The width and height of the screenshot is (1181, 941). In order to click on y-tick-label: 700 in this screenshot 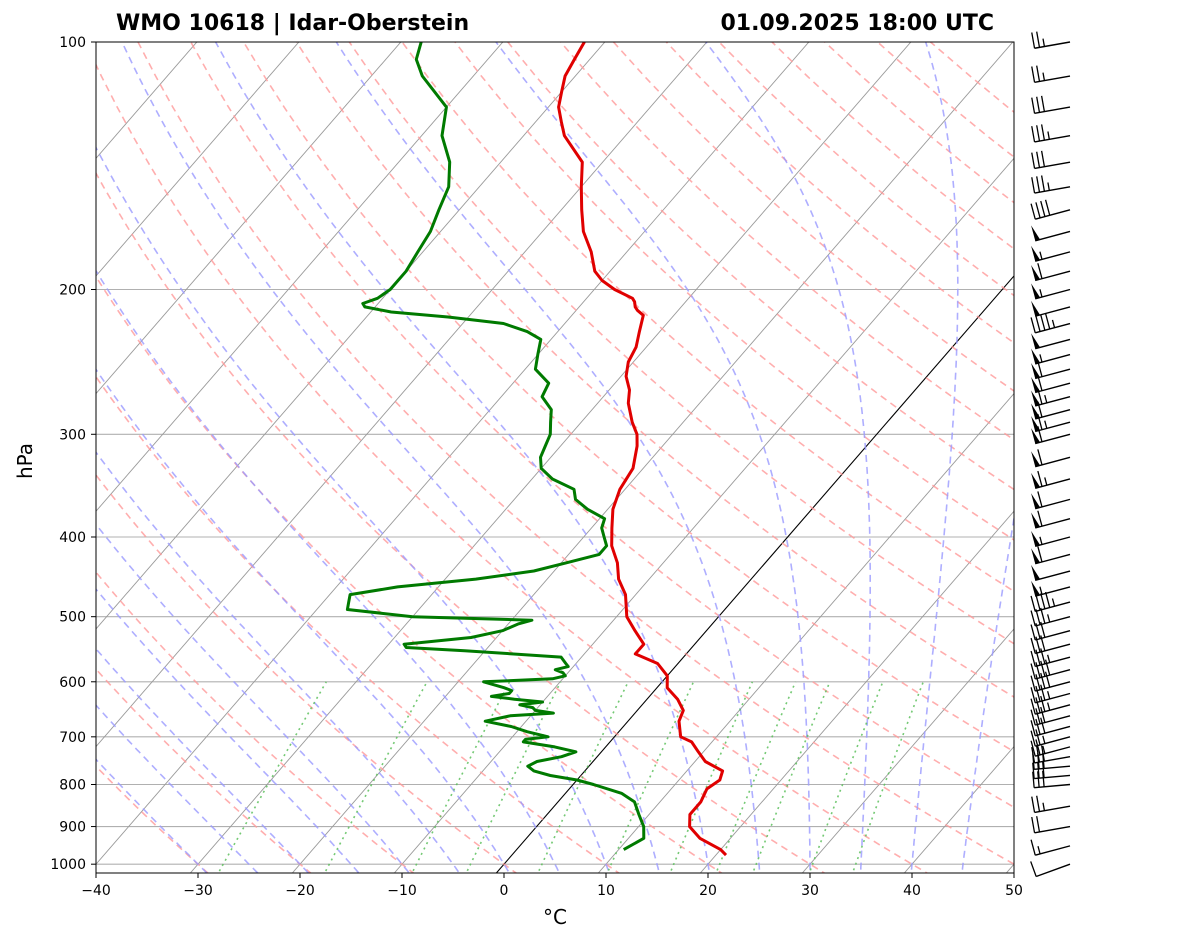, I will do `click(72, 738)`.